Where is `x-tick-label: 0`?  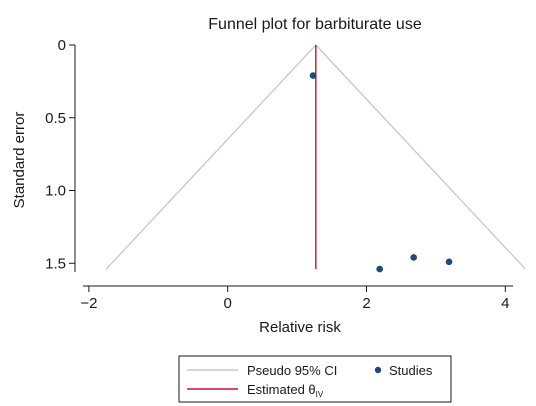
x-tick-label: 0 is located at coordinates (228, 303).